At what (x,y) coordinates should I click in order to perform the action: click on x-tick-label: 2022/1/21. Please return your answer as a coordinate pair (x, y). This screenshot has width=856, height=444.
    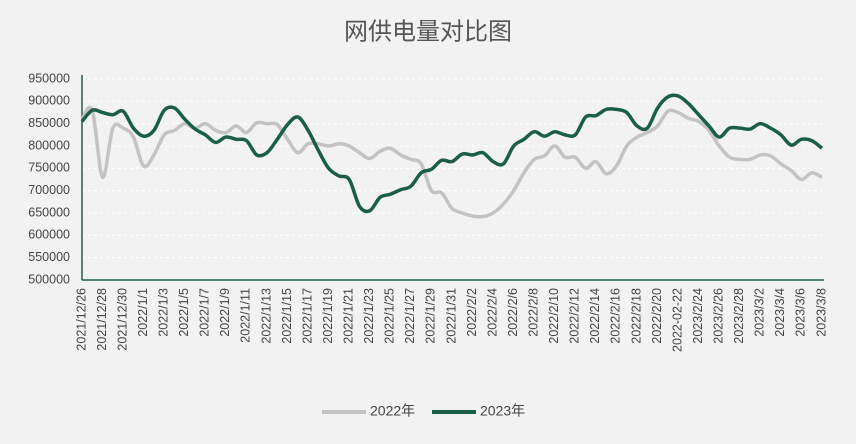
    Looking at the image, I should click on (349, 316).